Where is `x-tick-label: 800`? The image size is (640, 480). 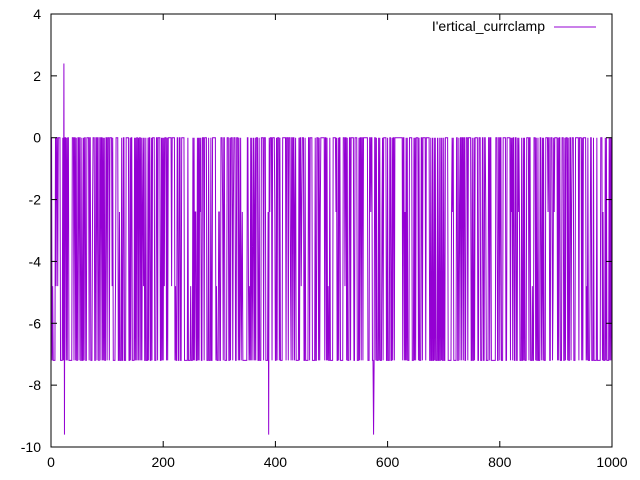
x-tick-label: 800 is located at coordinates (500, 462).